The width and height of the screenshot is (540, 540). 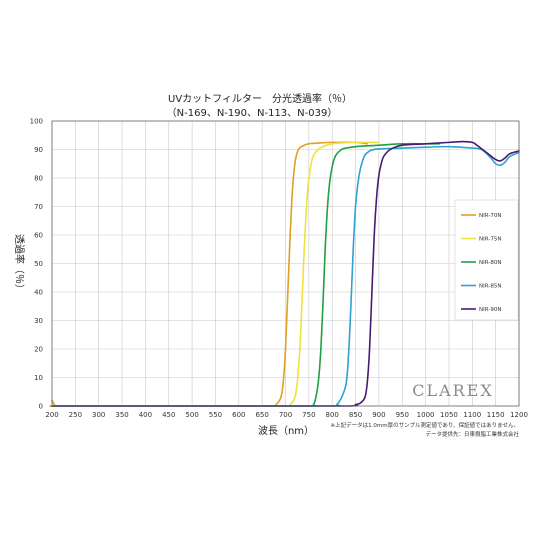 I want to click on x-tick-label: 750, so click(x=308, y=415).